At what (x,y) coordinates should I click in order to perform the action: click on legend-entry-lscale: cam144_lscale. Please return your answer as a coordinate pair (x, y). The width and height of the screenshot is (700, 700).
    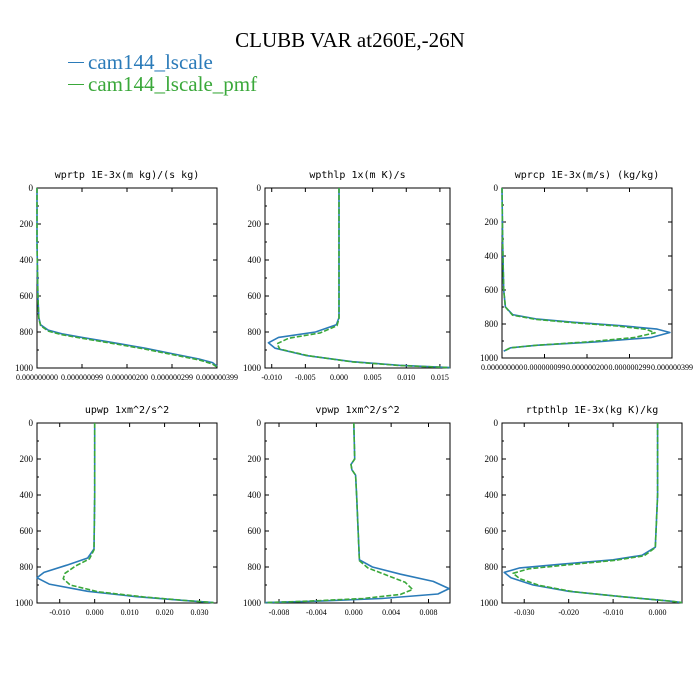
    Looking at the image, I should click on (140, 62).